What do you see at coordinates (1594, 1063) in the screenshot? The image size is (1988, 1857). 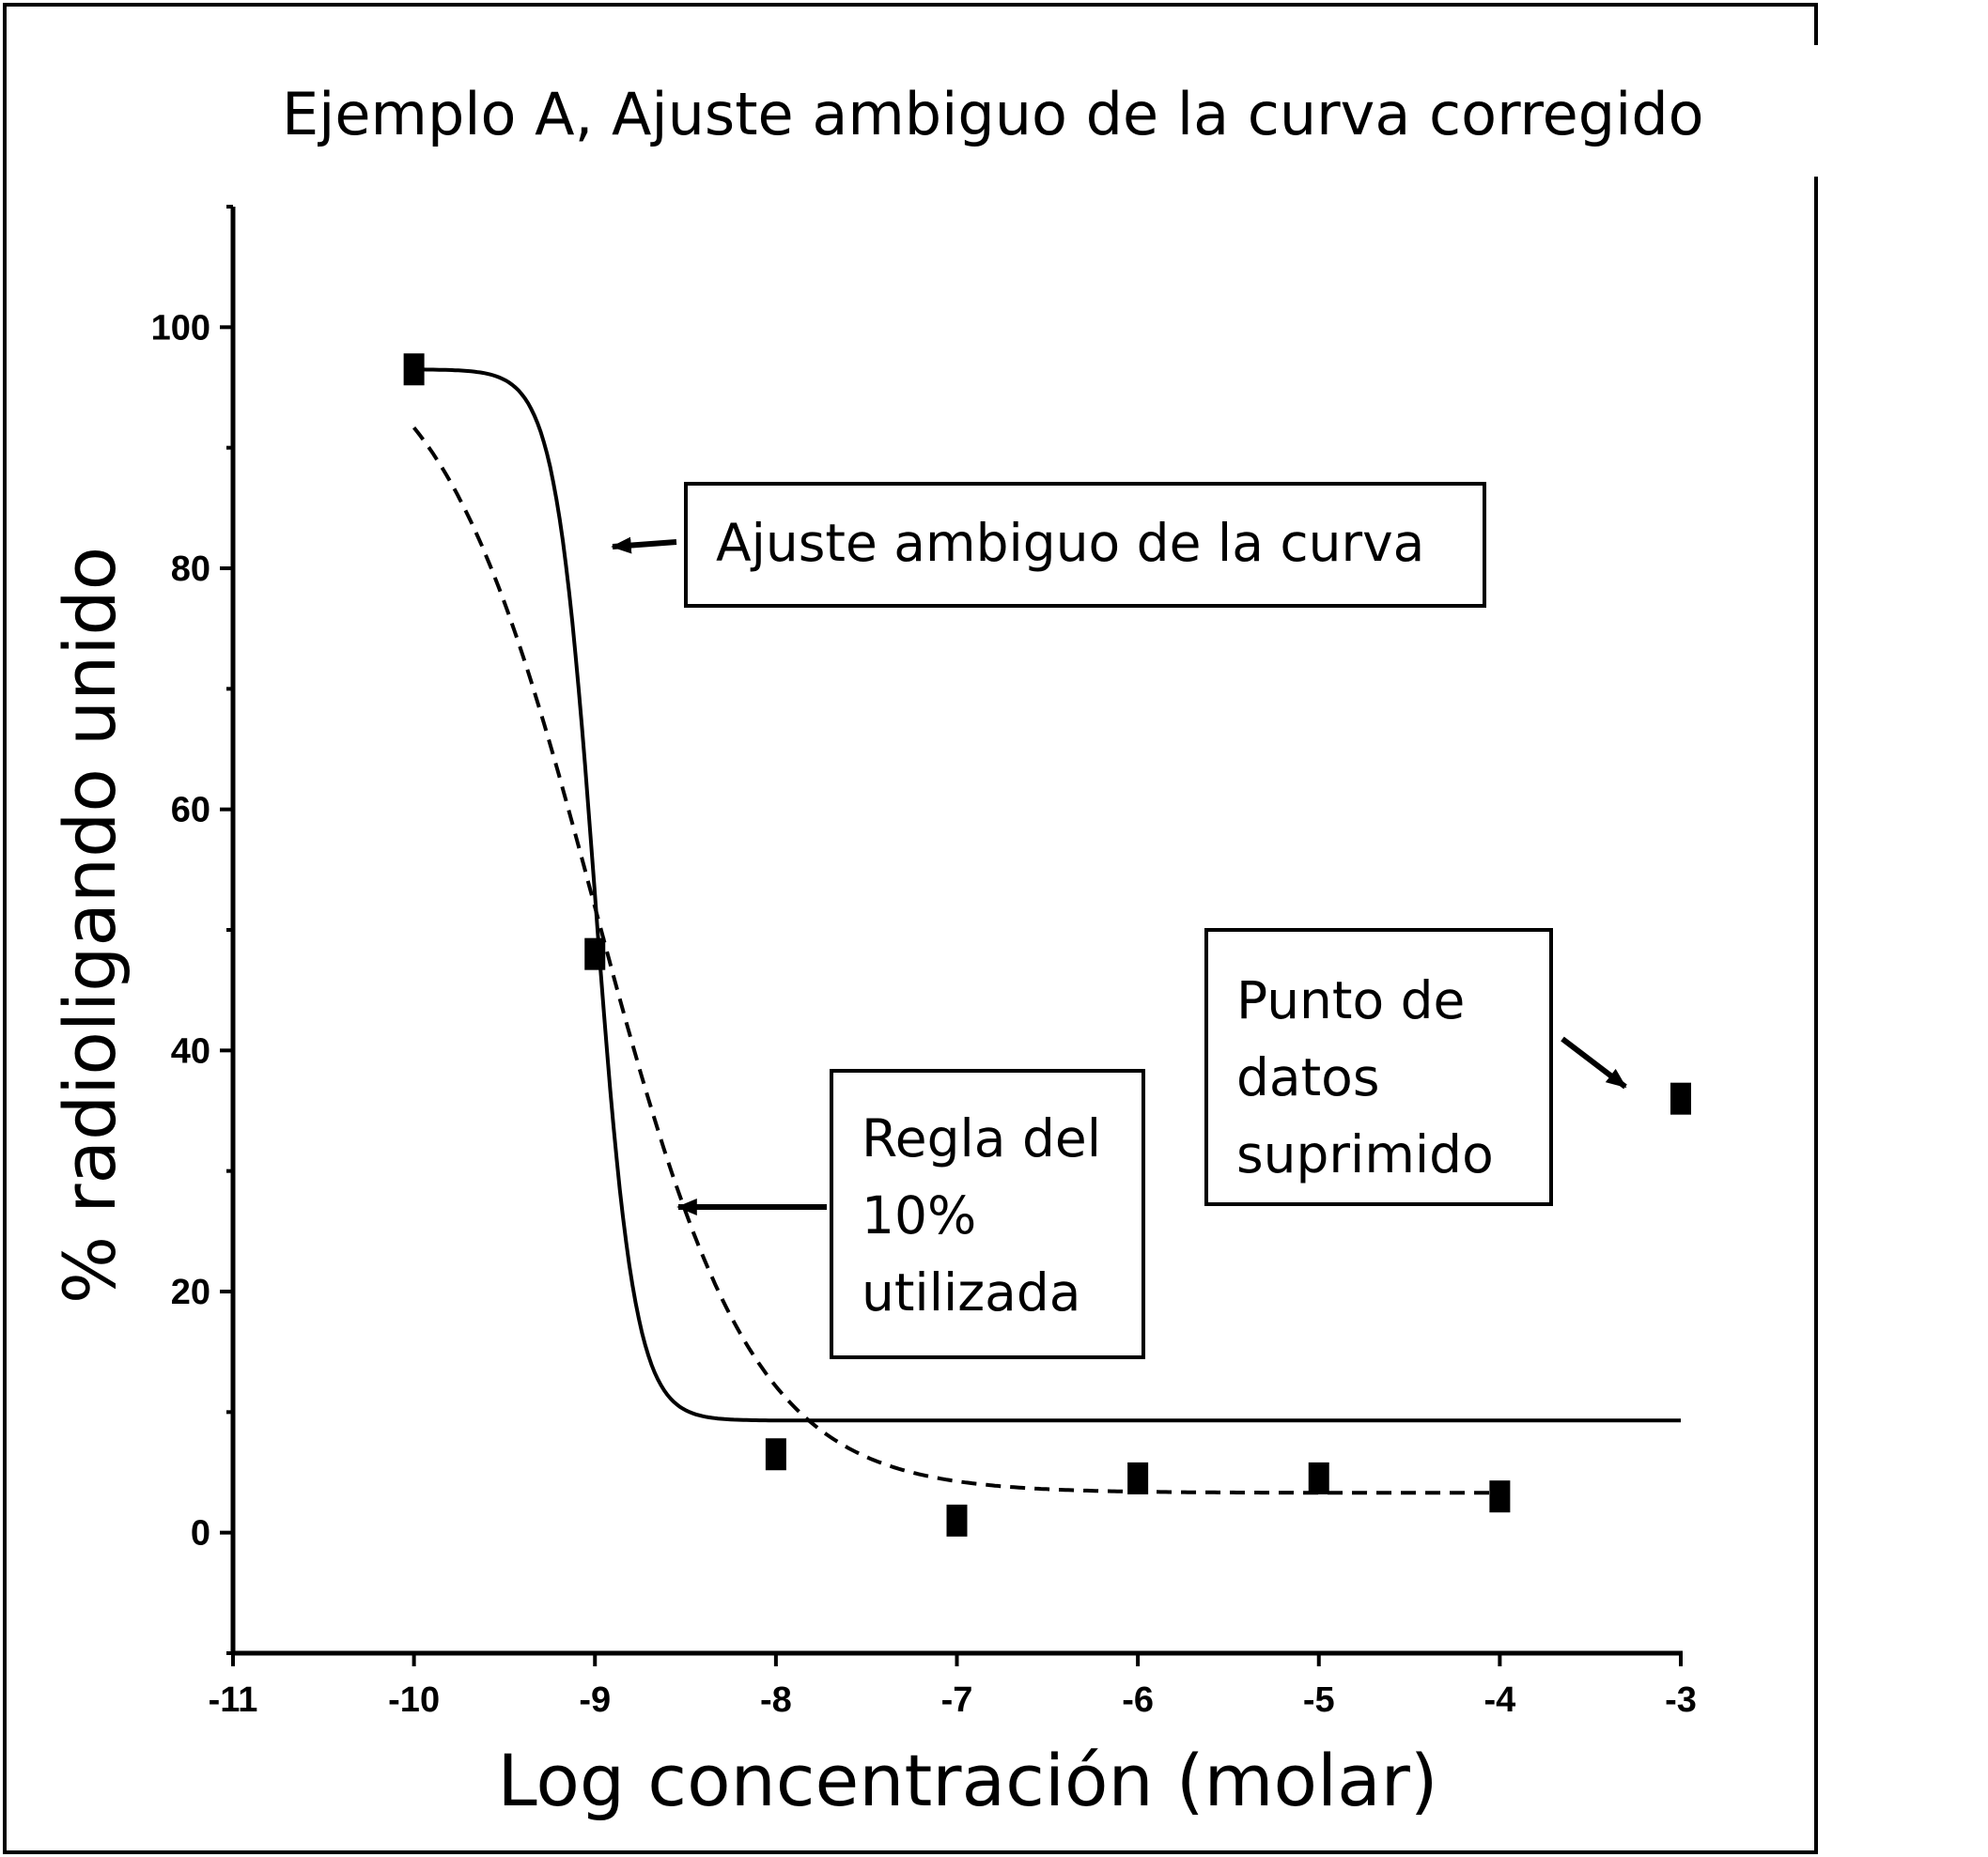 I see `arrow-to-suppressed-point` at bounding box center [1594, 1063].